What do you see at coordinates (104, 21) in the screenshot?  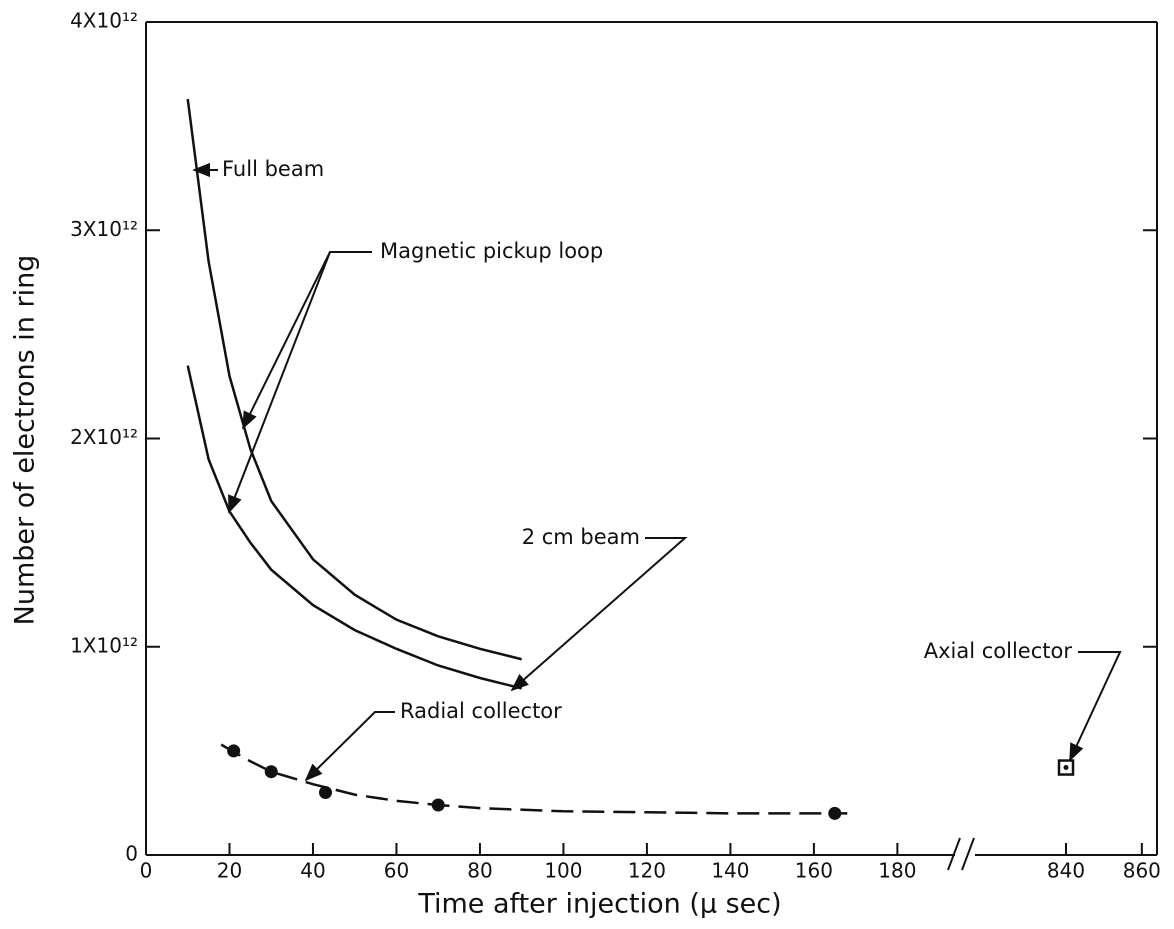 I see `y-tick-label: 4X10¹²` at bounding box center [104, 21].